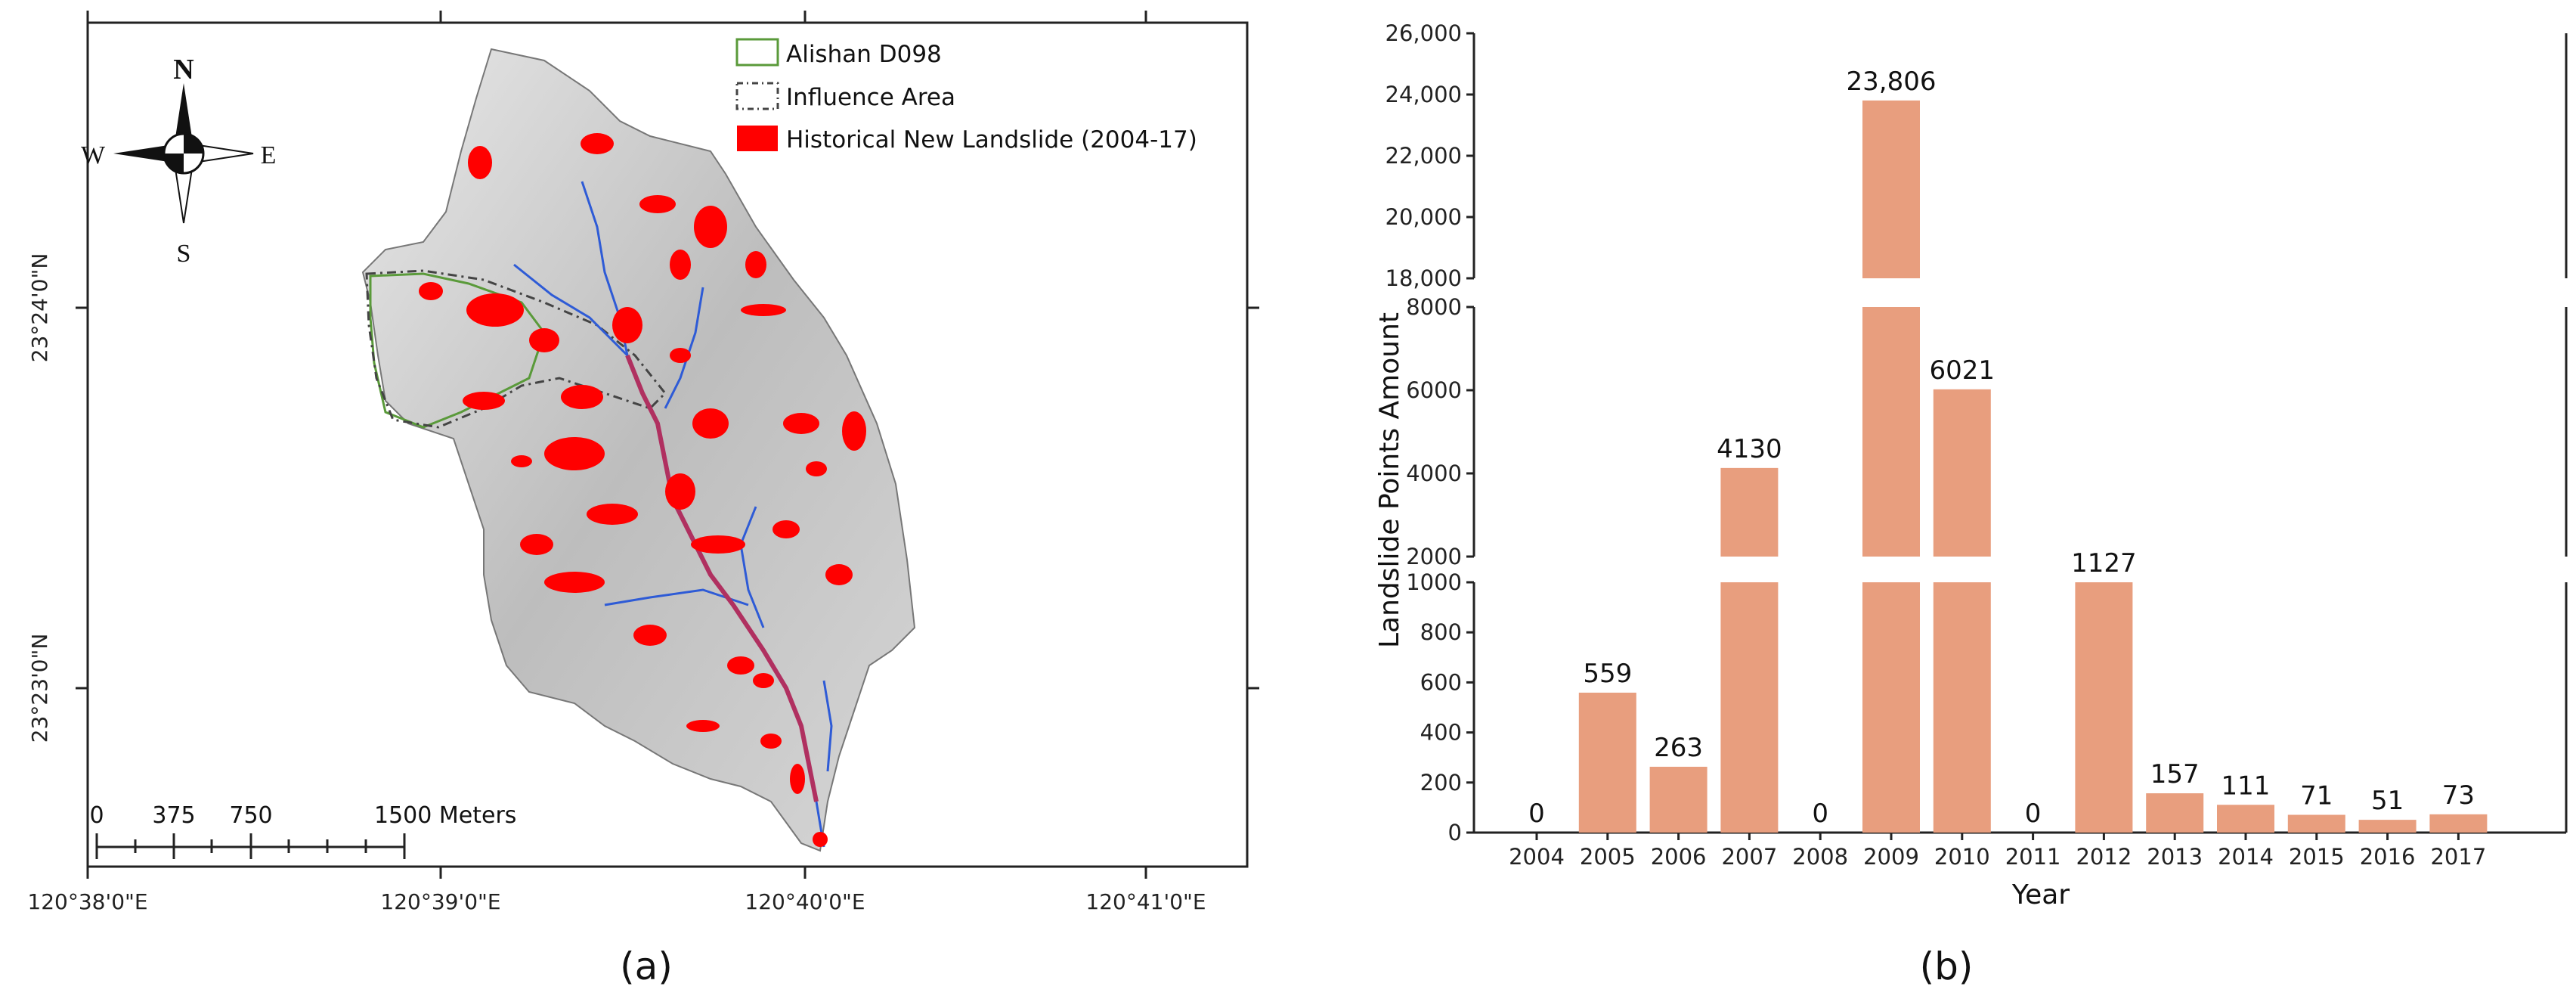 The height and width of the screenshot is (1005, 2576). I want to click on compass-w-label: W, so click(93, 155).